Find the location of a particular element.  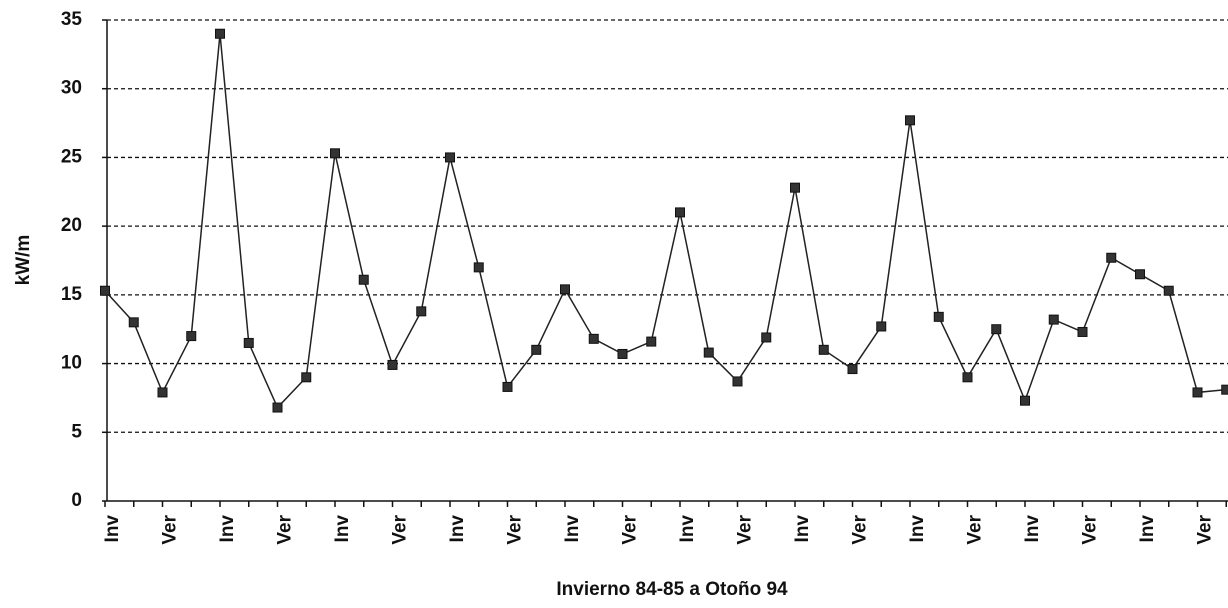

y-tick-label: 15 is located at coordinates (72, 294).